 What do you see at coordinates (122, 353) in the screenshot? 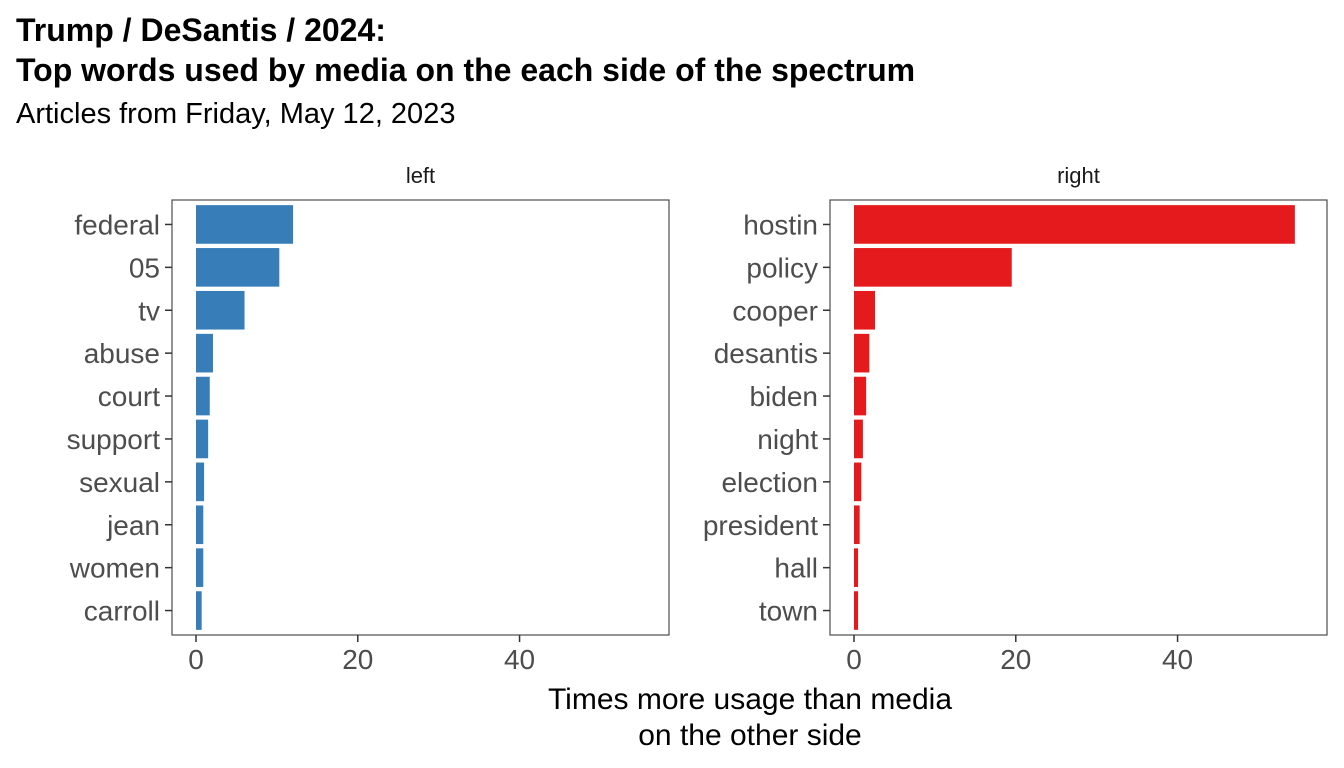
I see `y-tick-label-left-abuse: abuse` at bounding box center [122, 353].